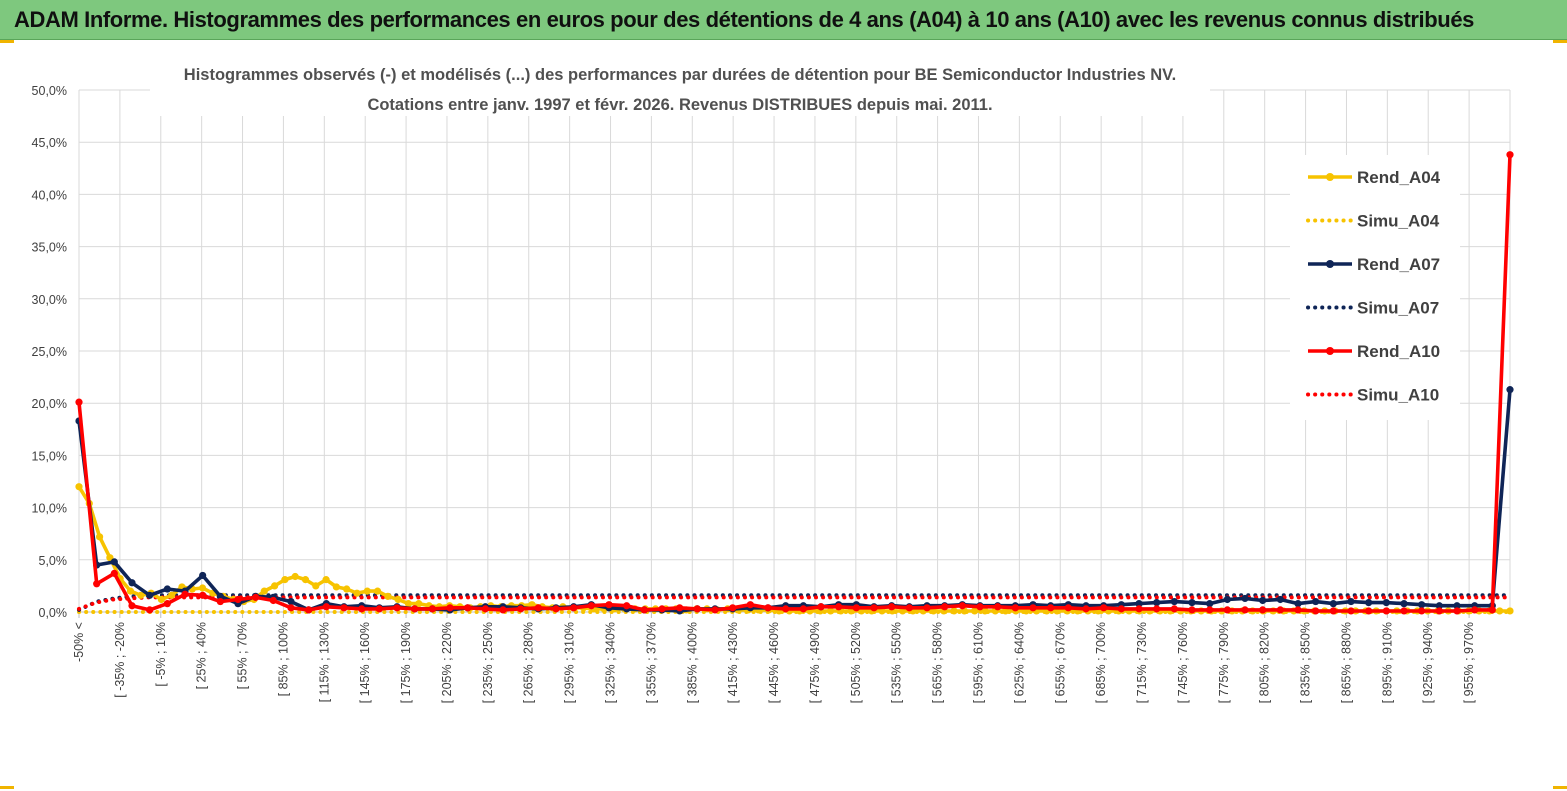 This screenshot has width=1567, height=791. I want to click on x-tick-label: [ 175% ; 190%, so click(406, 662).